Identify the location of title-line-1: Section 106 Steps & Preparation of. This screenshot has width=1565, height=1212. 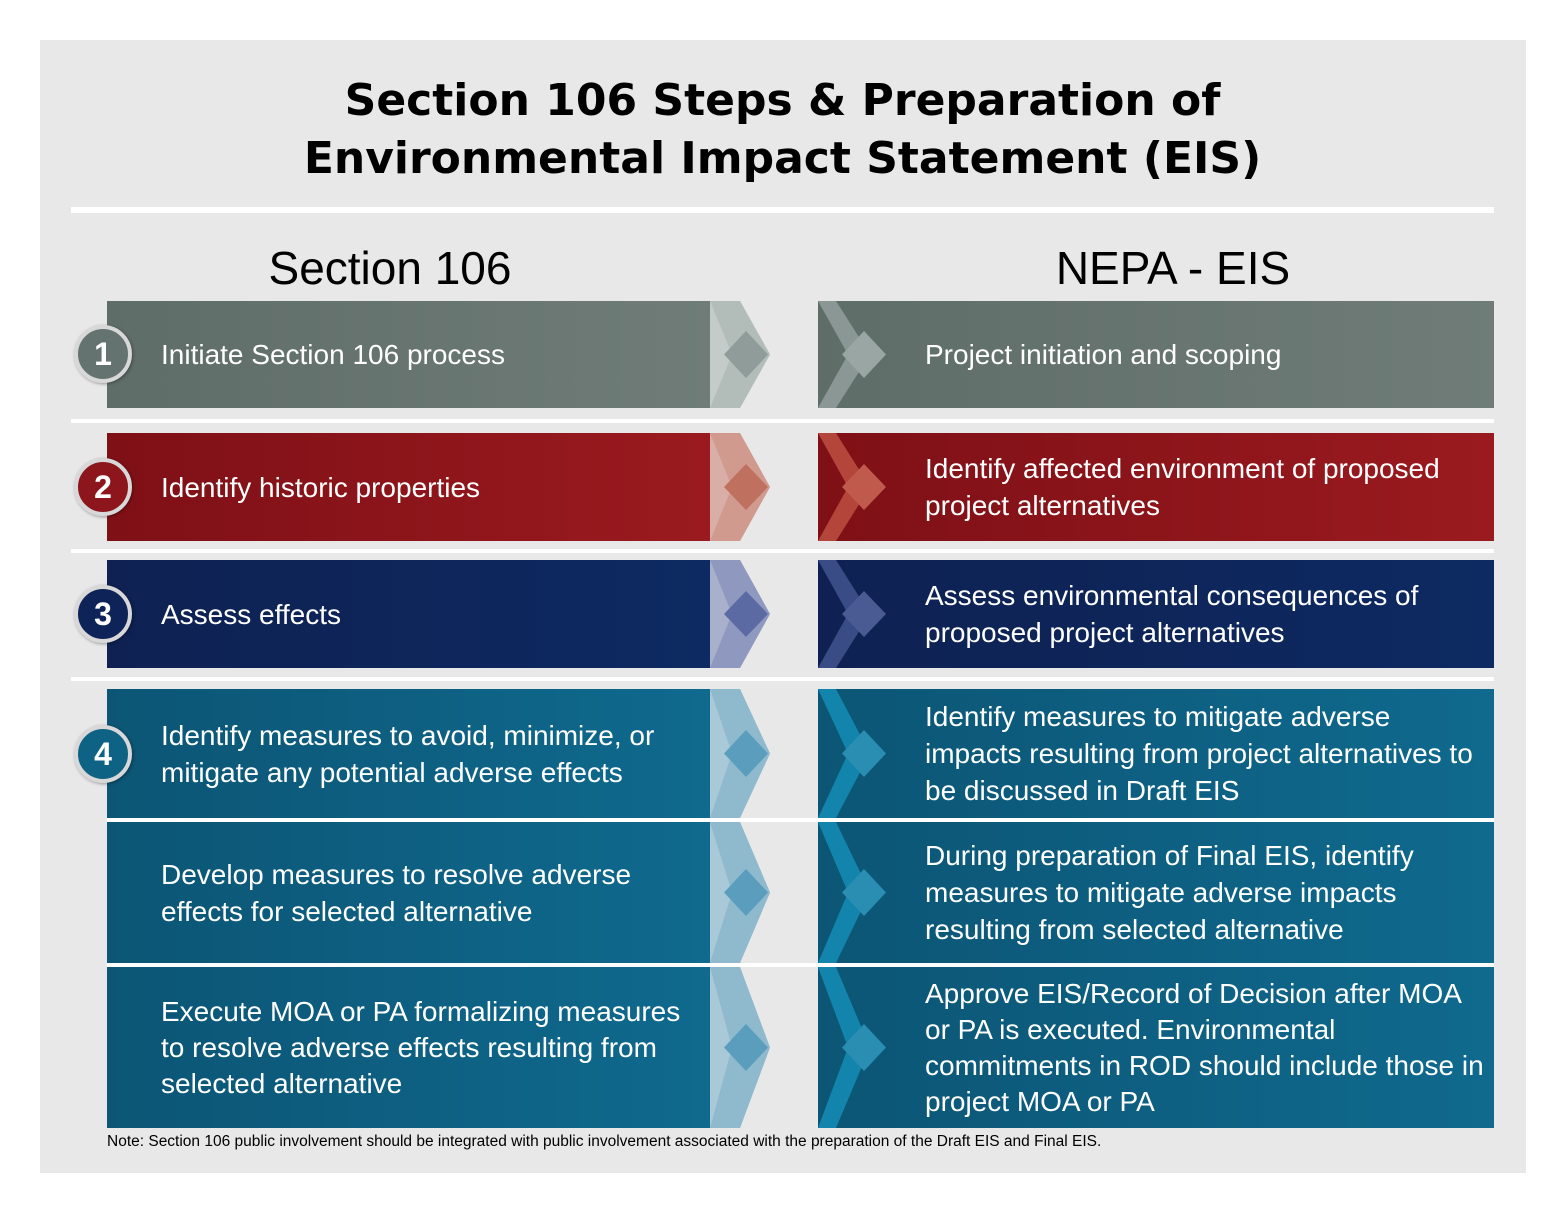
(782, 100).